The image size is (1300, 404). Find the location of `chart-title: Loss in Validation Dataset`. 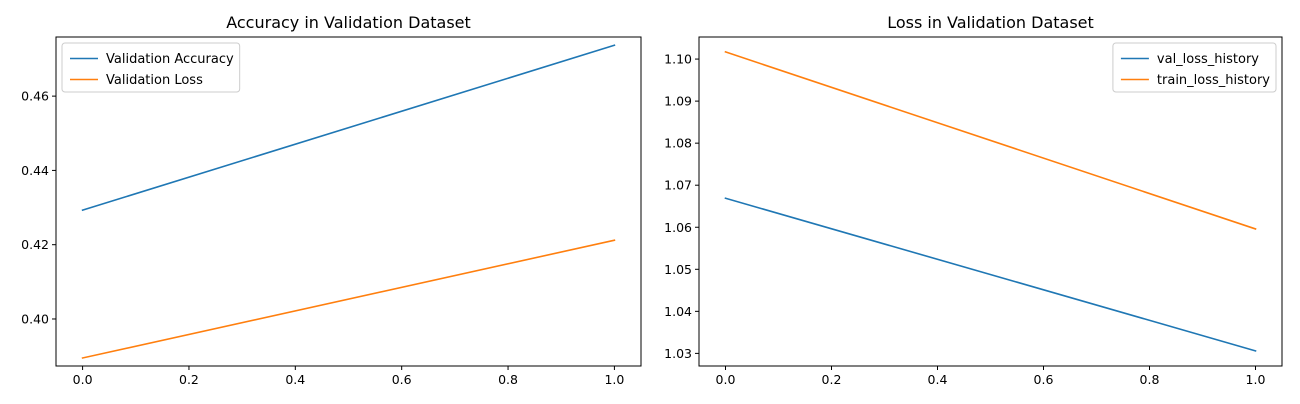

chart-title: Loss in Validation Dataset is located at coordinates (990, 22).